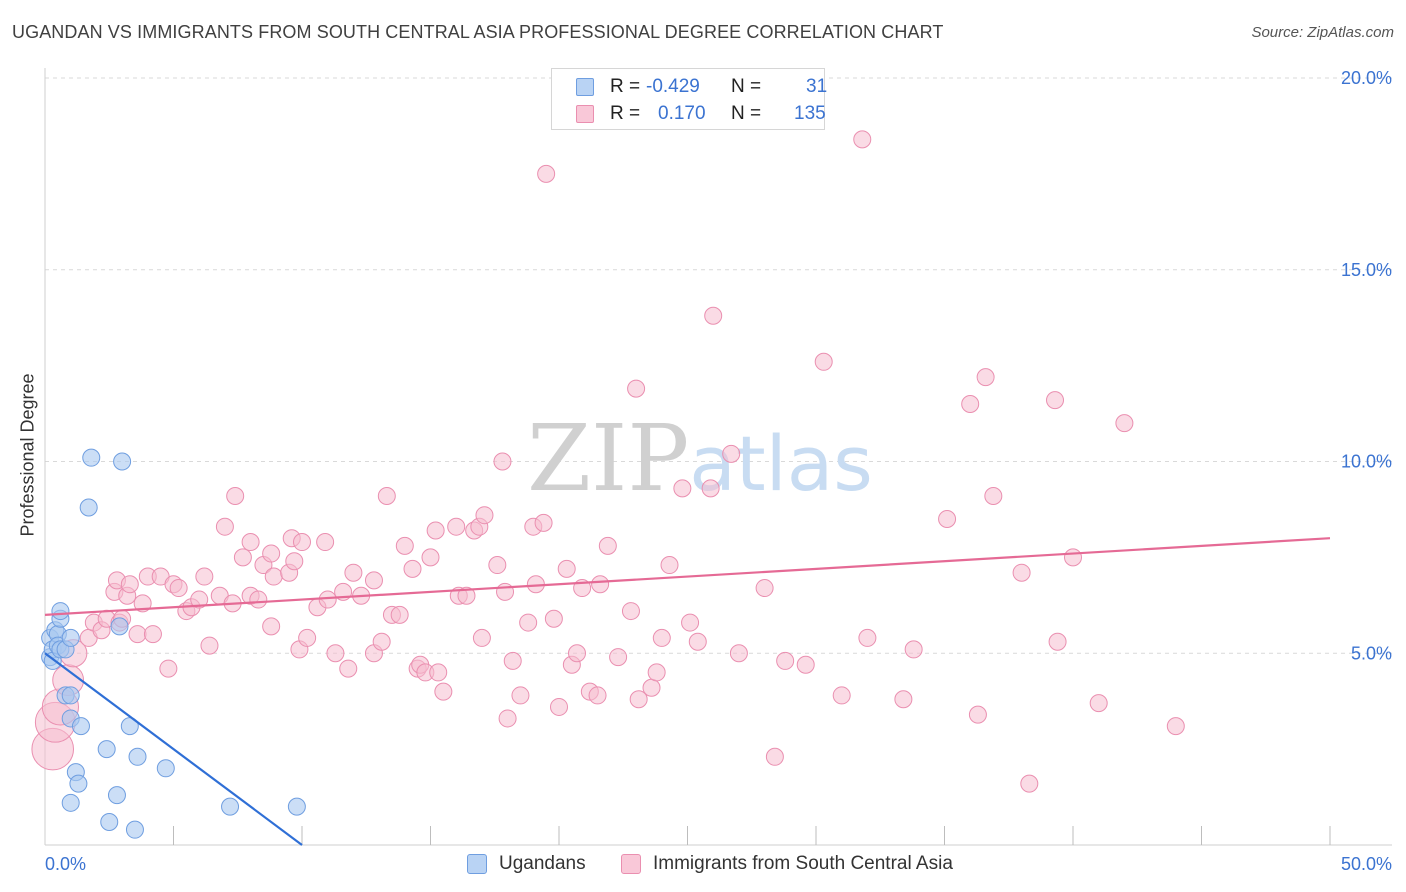 Image resolution: width=1406 pixels, height=892 pixels. What do you see at coordinates (781, 463) in the screenshot?
I see `watermark-atlas: atlas` at bounding box center [781, 463].